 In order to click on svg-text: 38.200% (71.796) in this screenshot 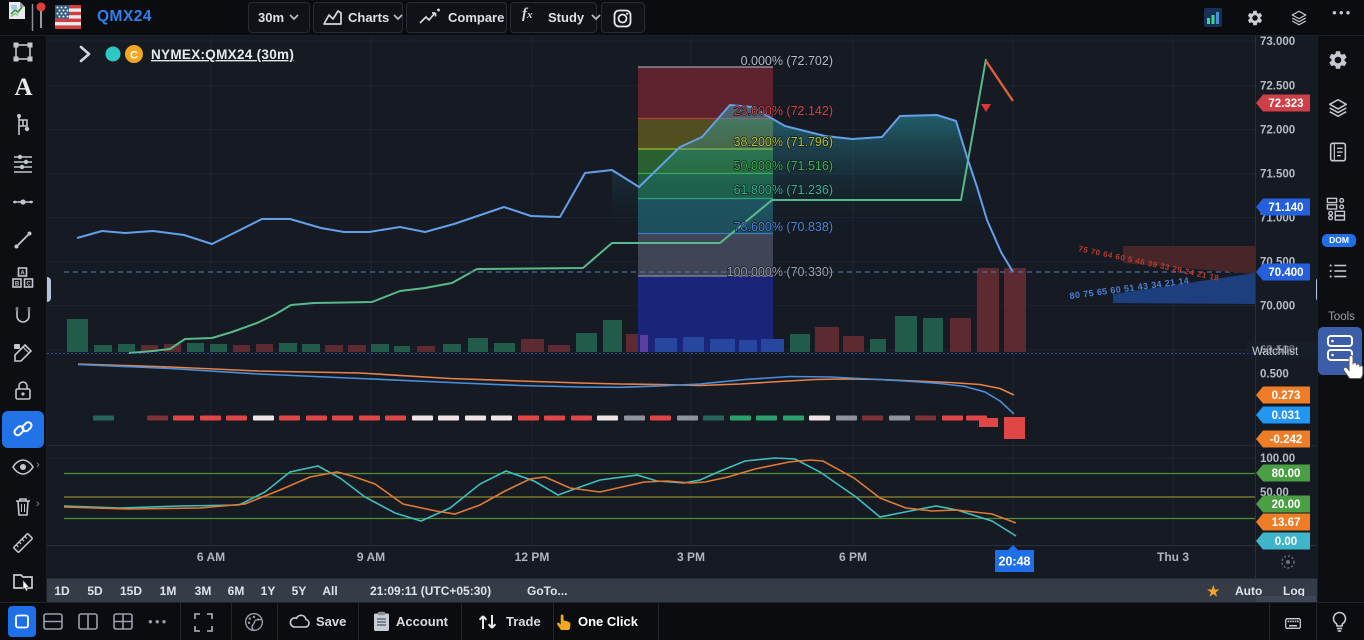, I will do `click(783, 142)`.